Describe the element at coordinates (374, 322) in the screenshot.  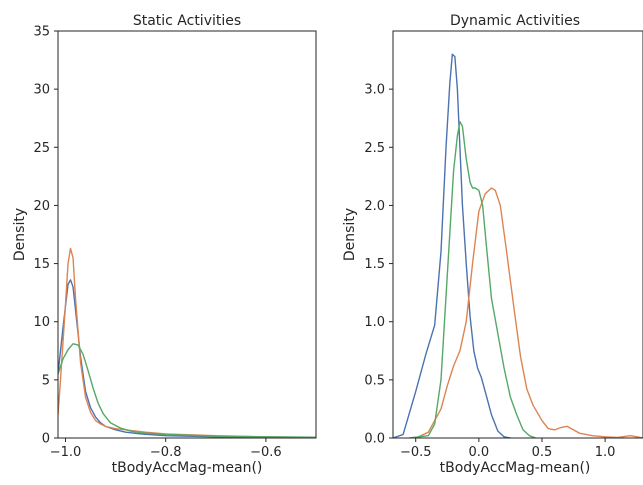
I see `y-tick-label: 1.0` at that location.